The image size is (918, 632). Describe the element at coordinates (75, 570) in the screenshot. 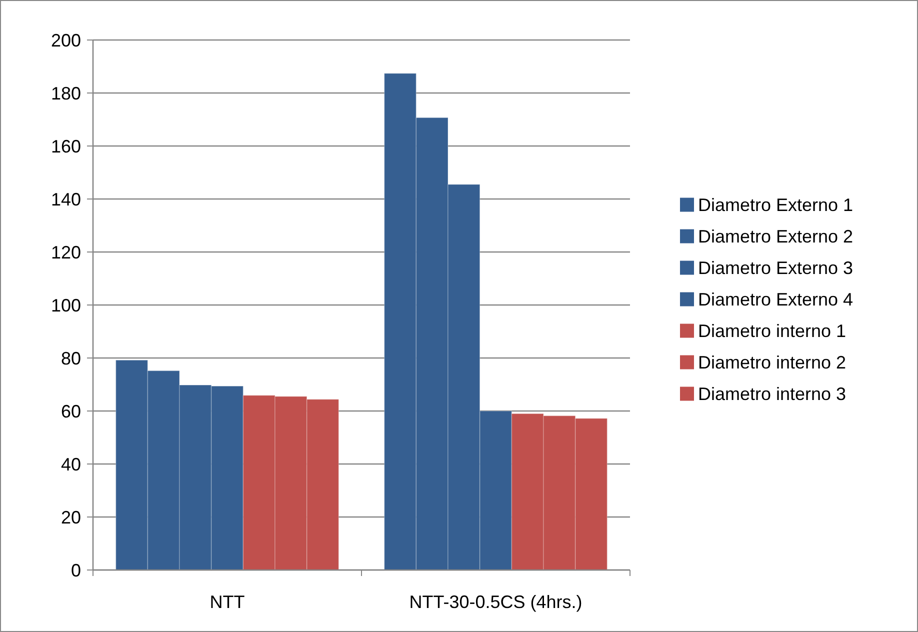

I see `y-tick-label: 0` at that location.